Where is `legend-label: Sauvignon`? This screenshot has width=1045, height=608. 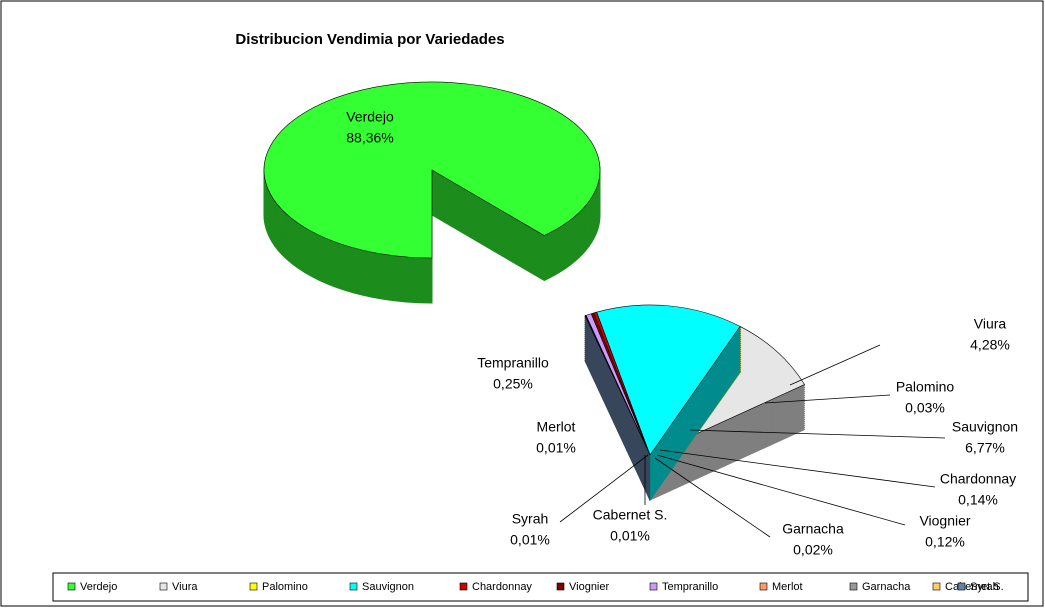 legend-label: Sauvignon is located at coordinates (388, 587).